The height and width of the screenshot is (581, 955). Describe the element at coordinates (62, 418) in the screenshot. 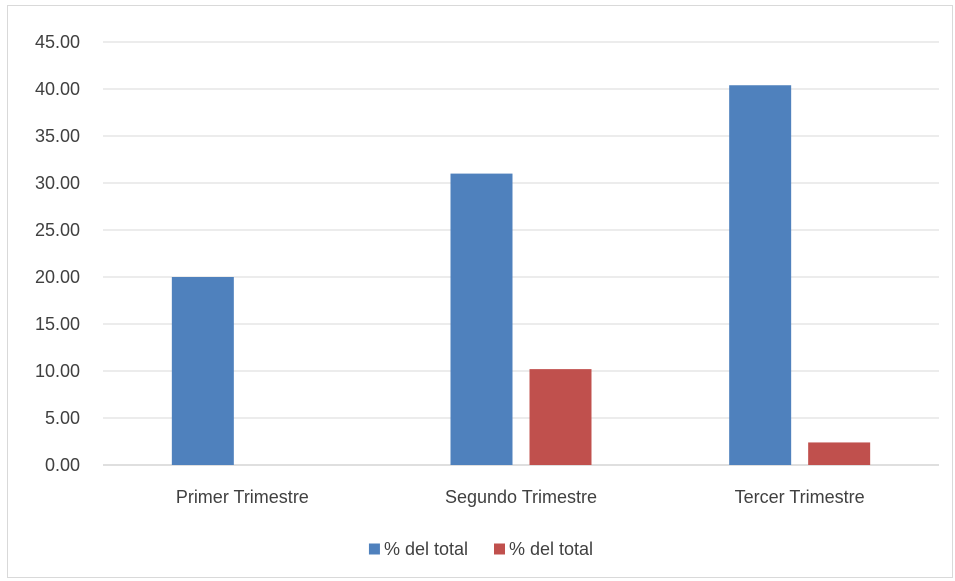

I see `y-tick-label: 5.00` at that location.